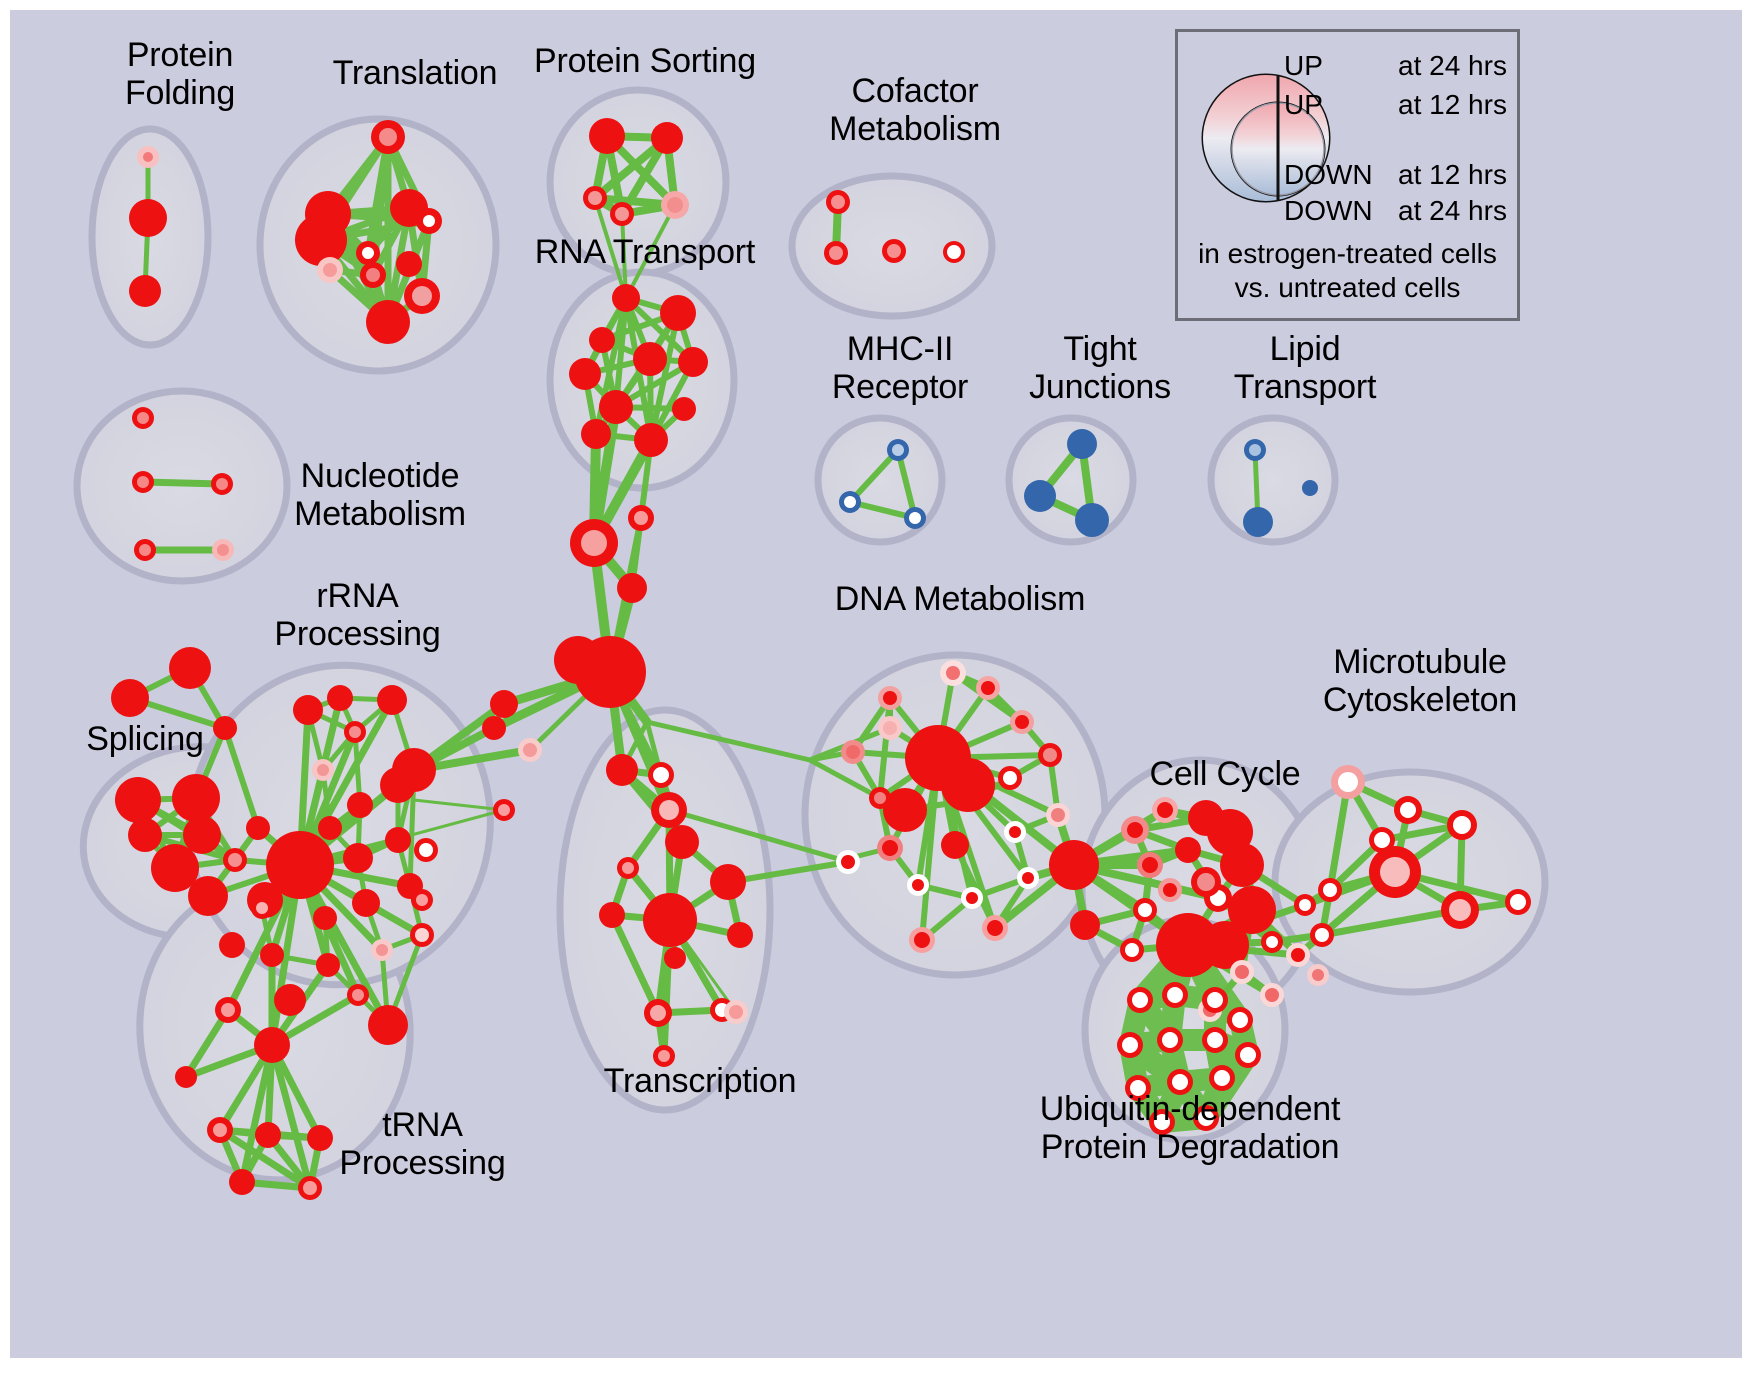  I want to click on legend-key-up-12: UP, so click(1303, 104).